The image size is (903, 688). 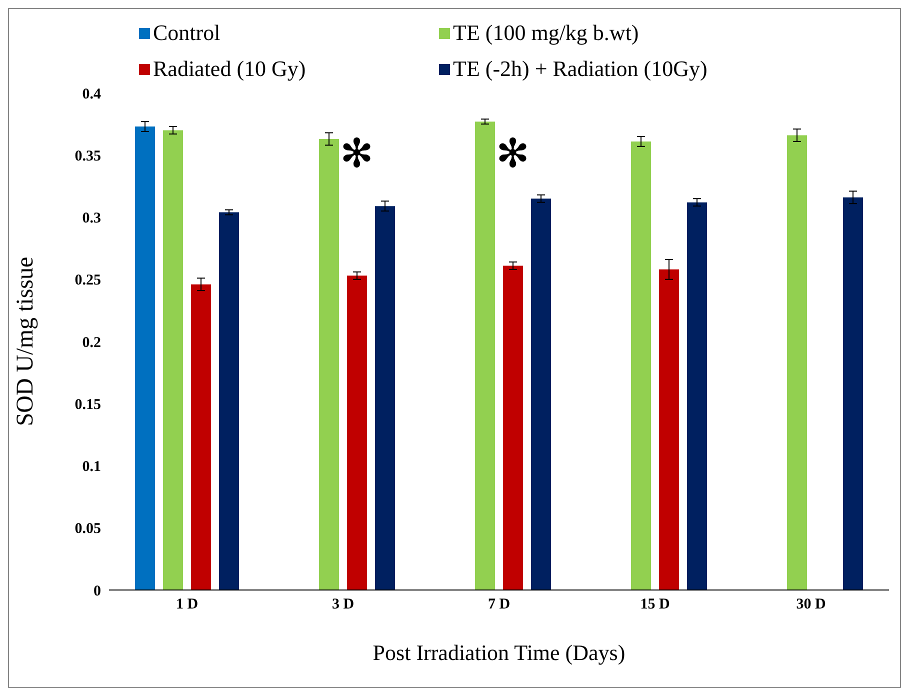 I want to click on y-tick-label: 0.3, so click(x=91, y=218).